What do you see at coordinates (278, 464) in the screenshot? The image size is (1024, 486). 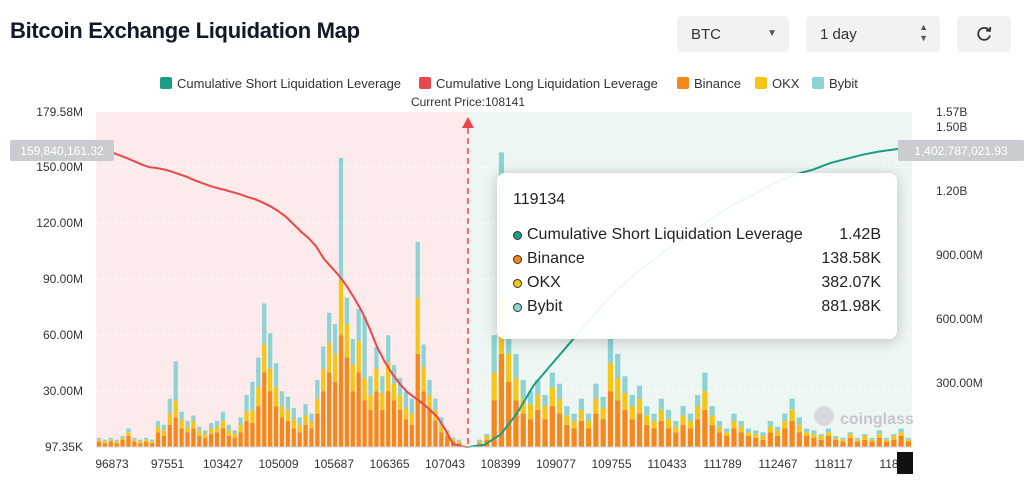 I see `x-tick: 105009` at bounding box center [278, 464].